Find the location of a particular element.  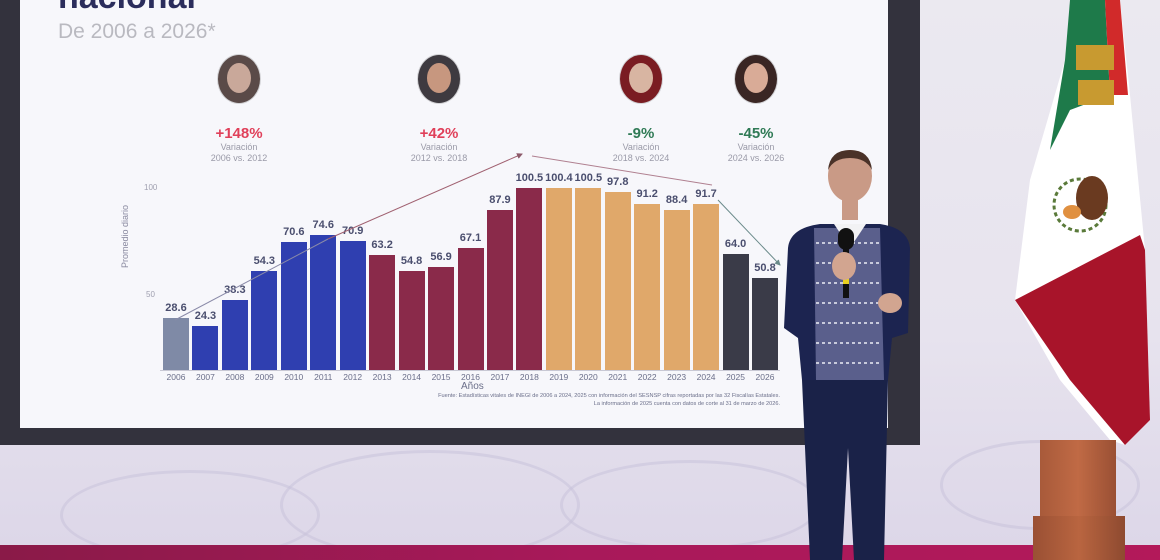

x-tick: 2025 is located at coordinates (735, 377).